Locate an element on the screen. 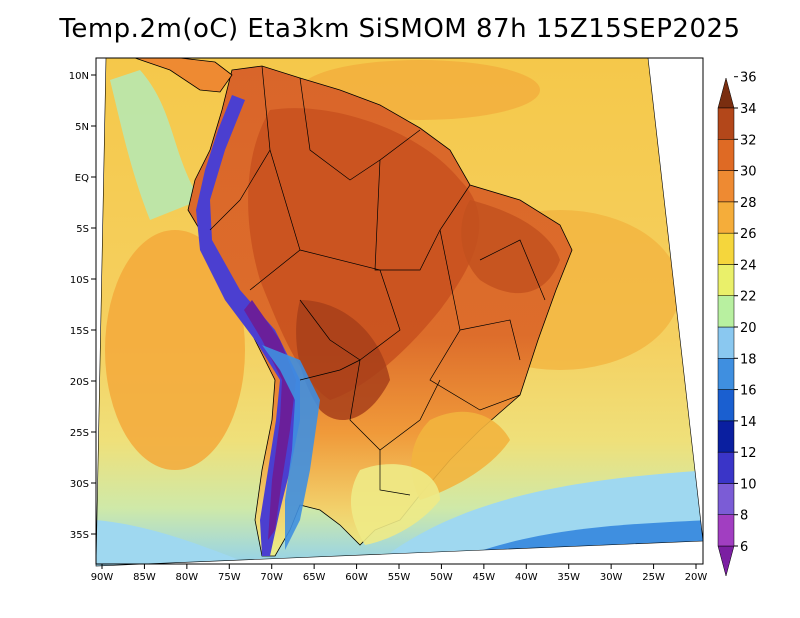 This screenshot has height=618, width=800. colorbar-max-triangle is located at coordinates (726, 93).